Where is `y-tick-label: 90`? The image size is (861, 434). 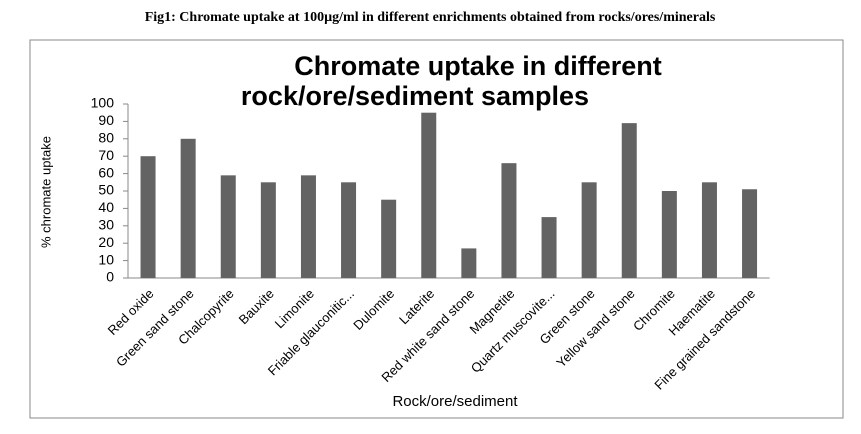 y-tick-label: 90 is located at coordinates (106, 120).